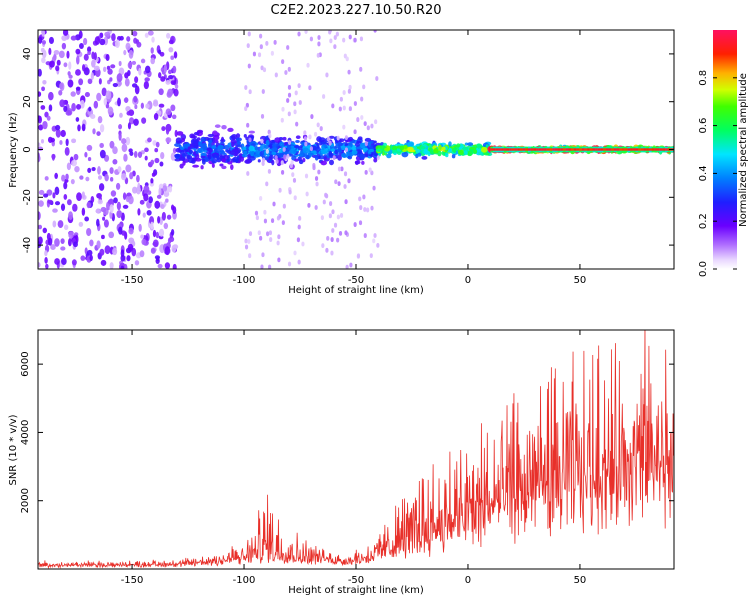  What do you see at coordinates (27, 54) in the screenshot?
I see `spectrogram-y-tick-label: 40` at bounding box center [27, 54].